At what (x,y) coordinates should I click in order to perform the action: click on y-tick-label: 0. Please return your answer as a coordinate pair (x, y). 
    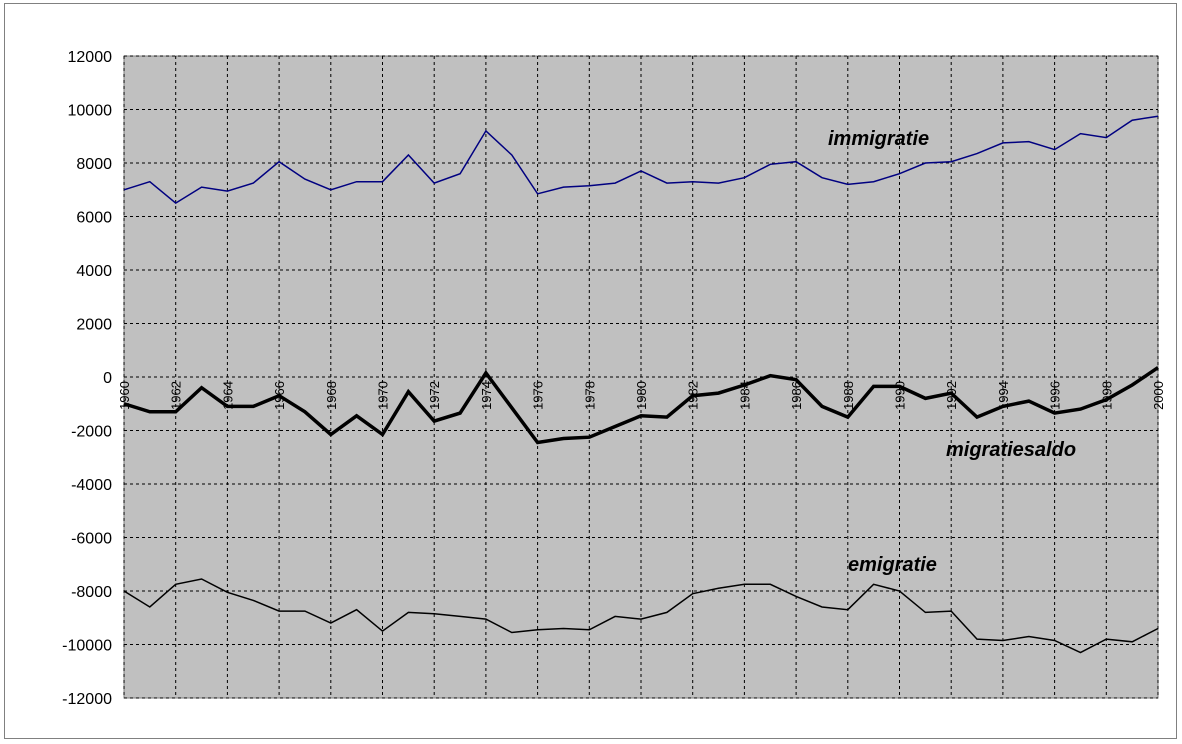
    Looking at the image, I should click on (107, 378).